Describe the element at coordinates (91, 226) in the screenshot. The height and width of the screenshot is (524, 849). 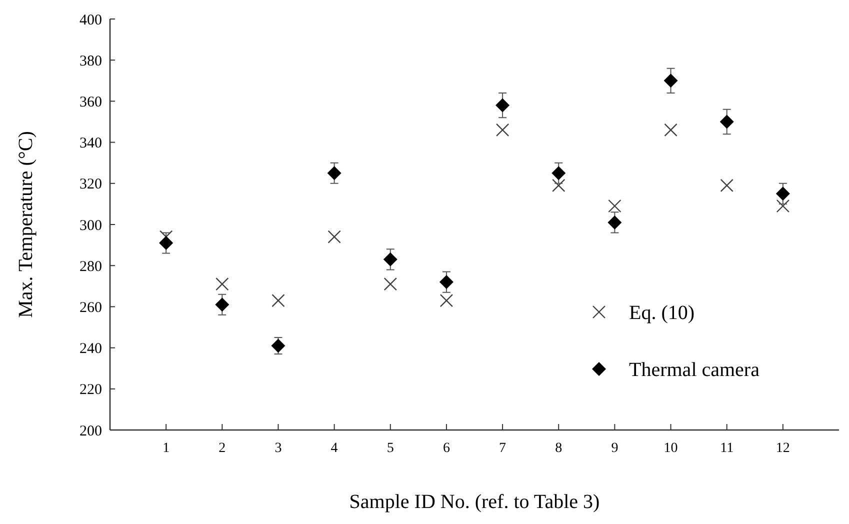
I see `y-tick-label: 300` at that location.